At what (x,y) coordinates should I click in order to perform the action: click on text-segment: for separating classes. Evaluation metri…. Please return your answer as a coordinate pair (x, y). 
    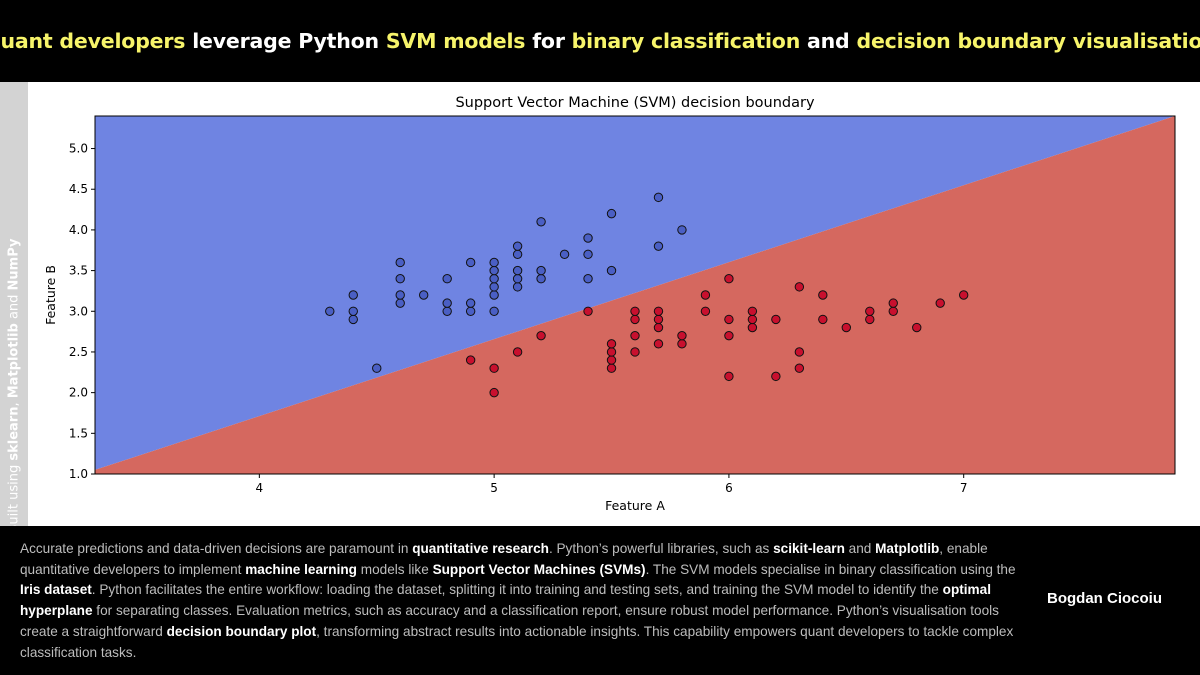
    Looking at the image, I should click on (509, 621).